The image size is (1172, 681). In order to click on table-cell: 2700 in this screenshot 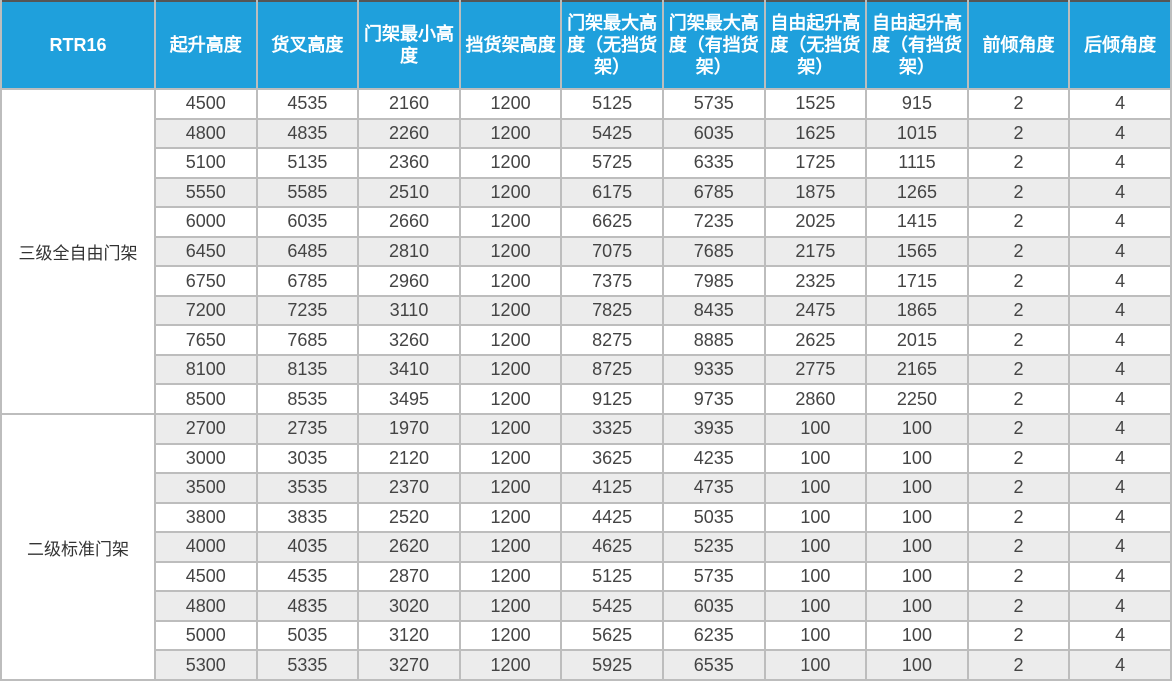, I will do `click(206, 429)`.